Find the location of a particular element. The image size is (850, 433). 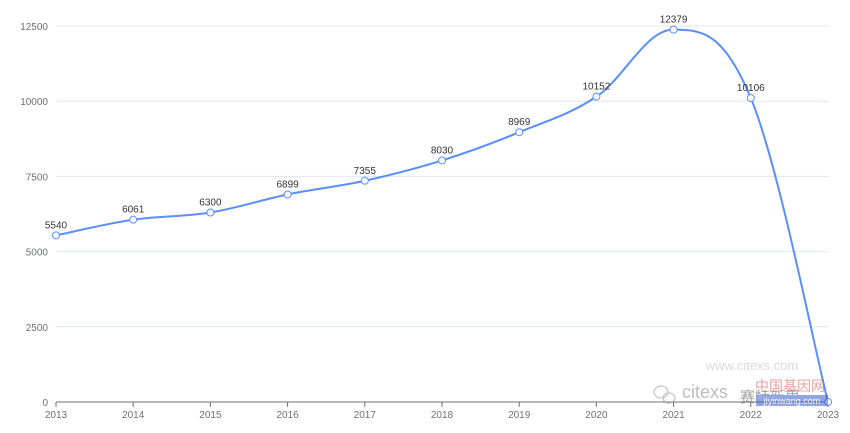

data-label: 12379 is located at coordinates (674, 20).